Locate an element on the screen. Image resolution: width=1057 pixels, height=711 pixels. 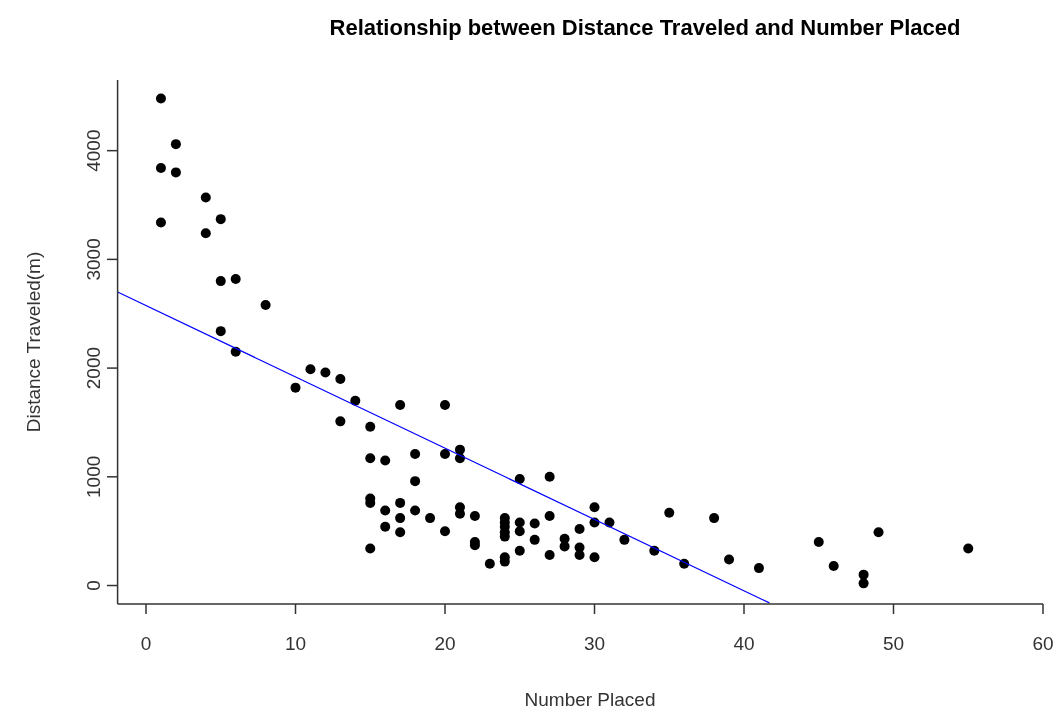
y-tick-label: 2000 is located at coordinates (93, 368).